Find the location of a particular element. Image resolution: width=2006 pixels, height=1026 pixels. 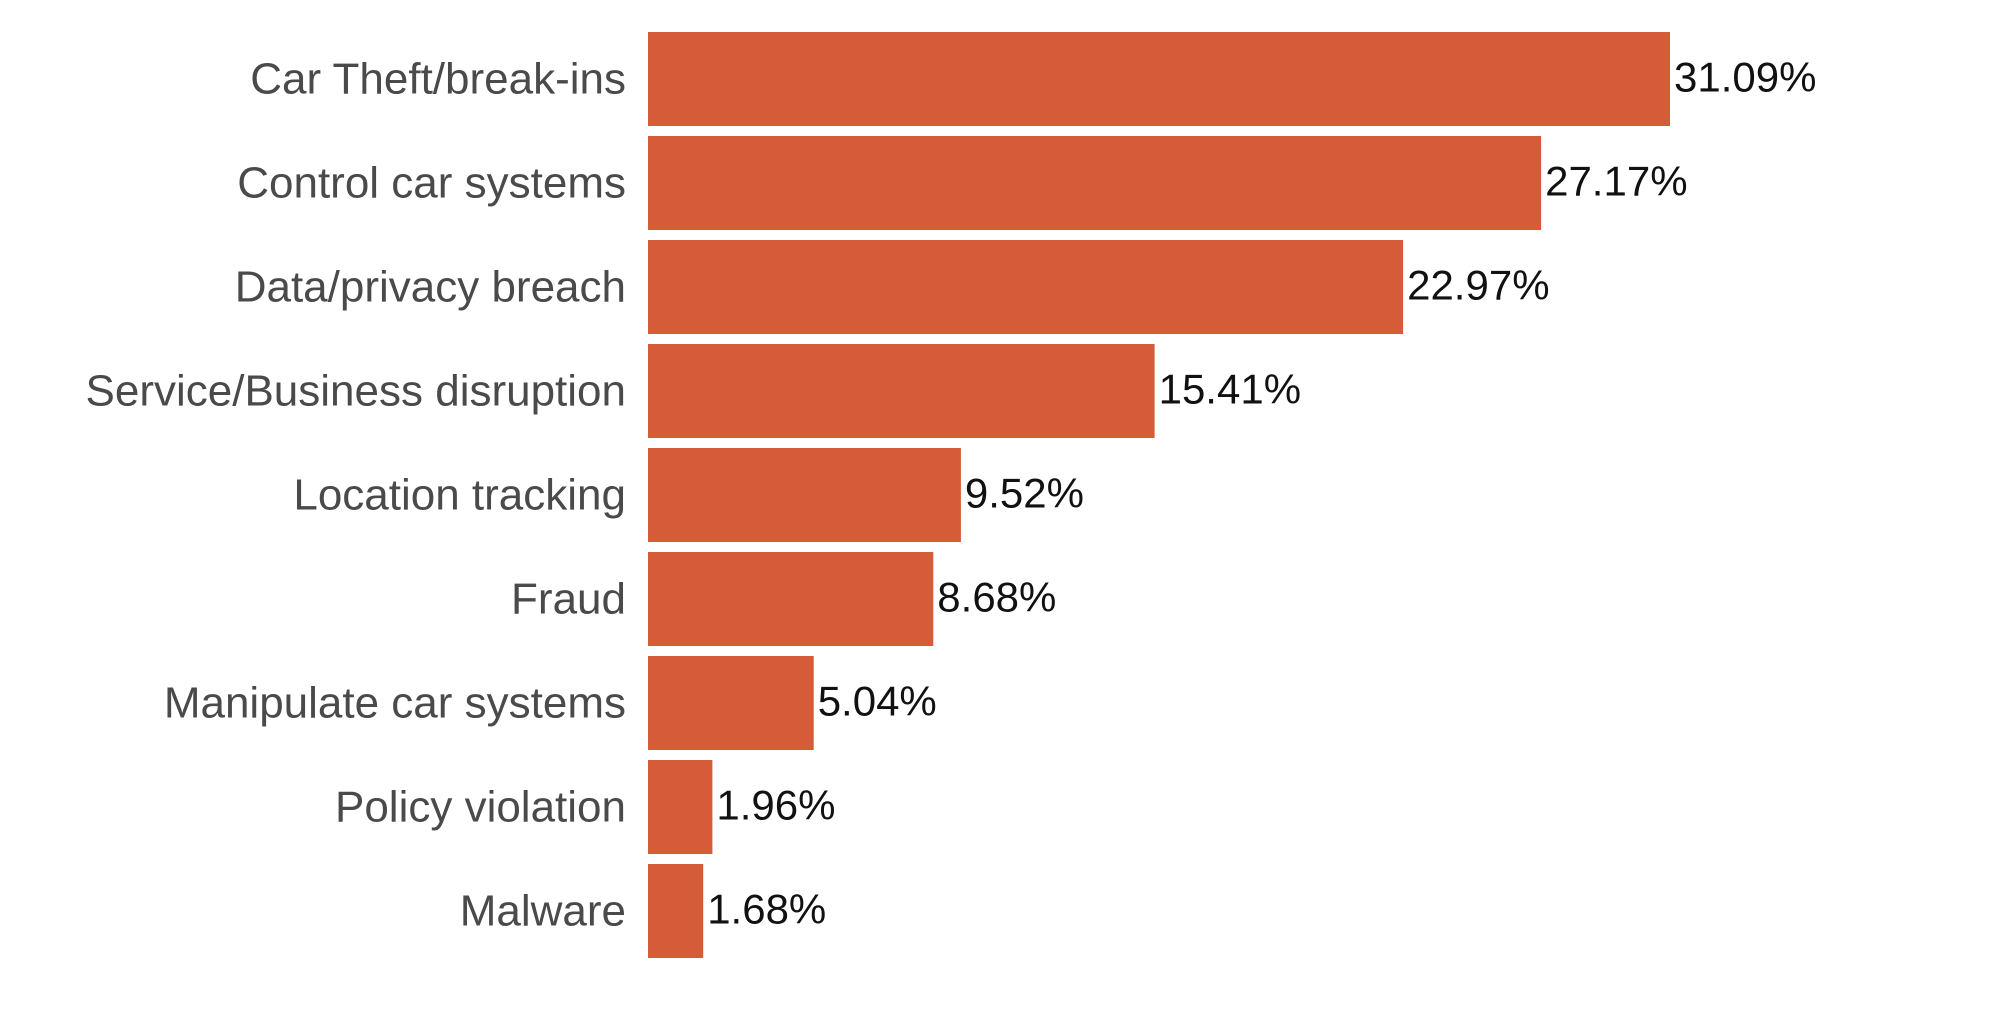

value-label: 22.97% is located at coordinates (1478, 285).